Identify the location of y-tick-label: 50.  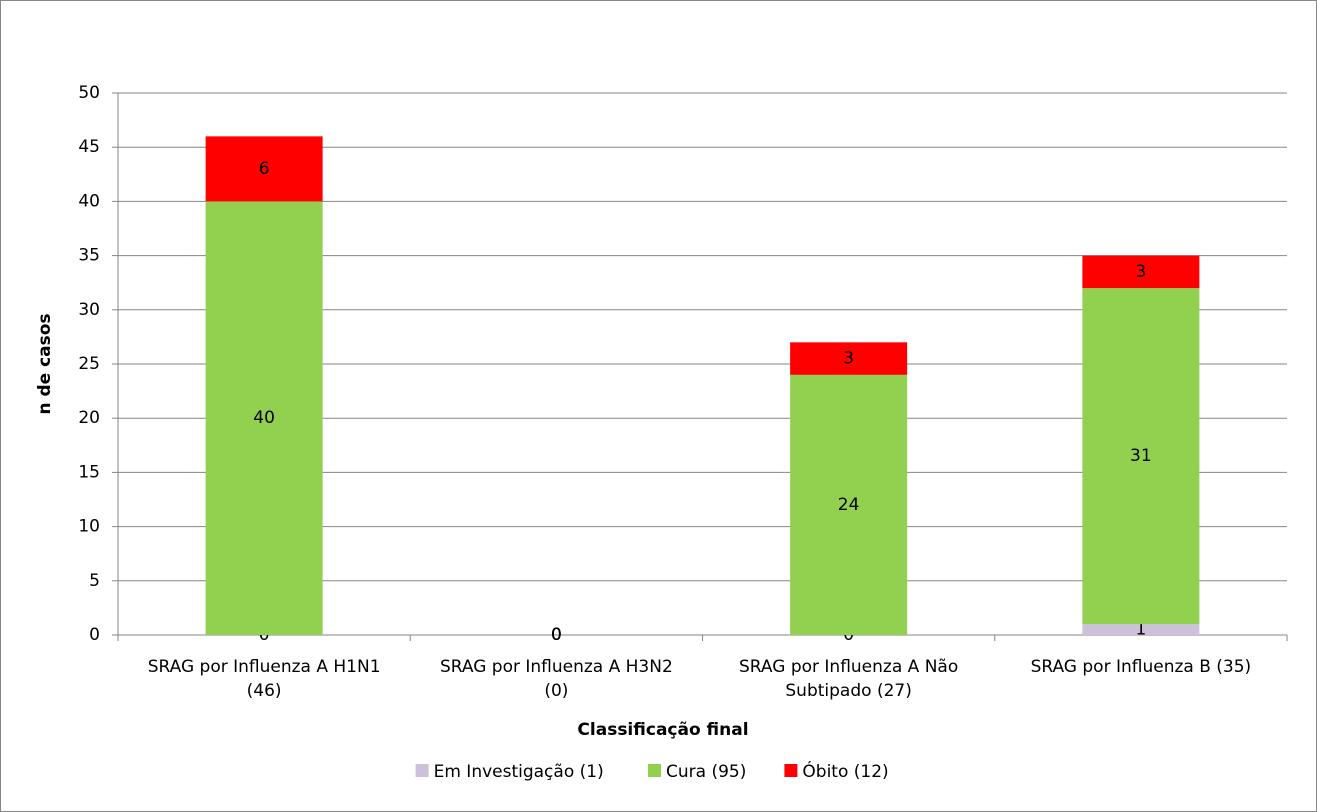
(89, 93).